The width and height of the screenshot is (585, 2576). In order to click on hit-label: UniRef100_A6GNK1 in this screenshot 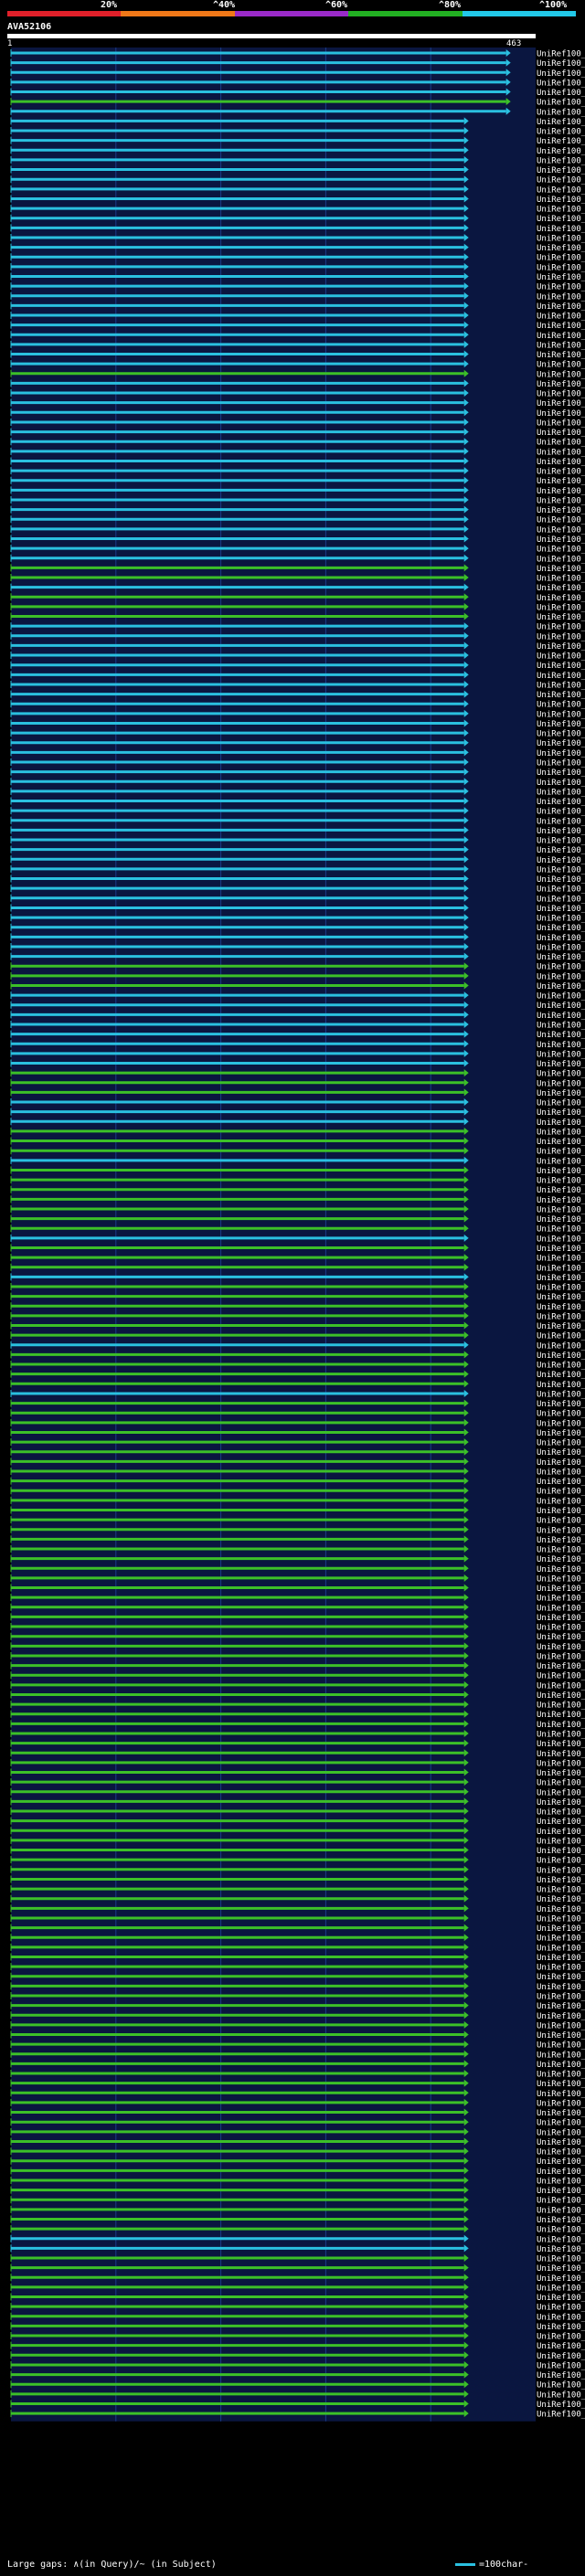, I will do `click(561, 1288)`.